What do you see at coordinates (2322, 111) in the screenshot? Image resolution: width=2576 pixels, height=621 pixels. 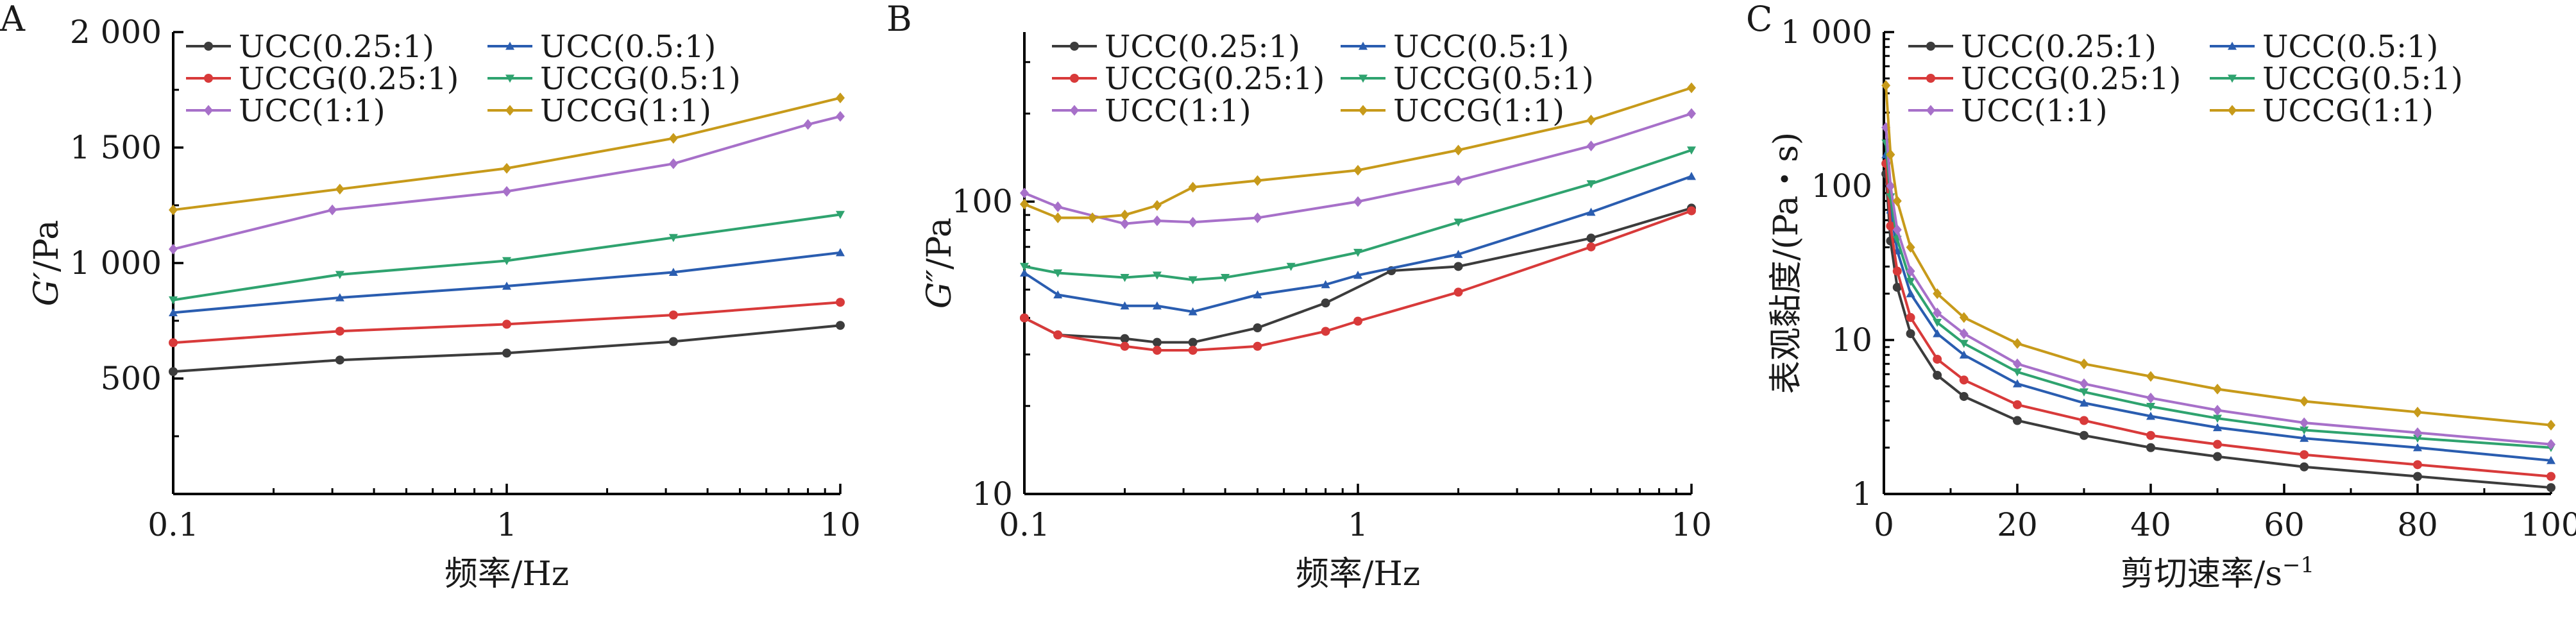 I see `legend-item-uccg-1-1-c: UCCG(1:1)` at bounding box center [2322, 111].